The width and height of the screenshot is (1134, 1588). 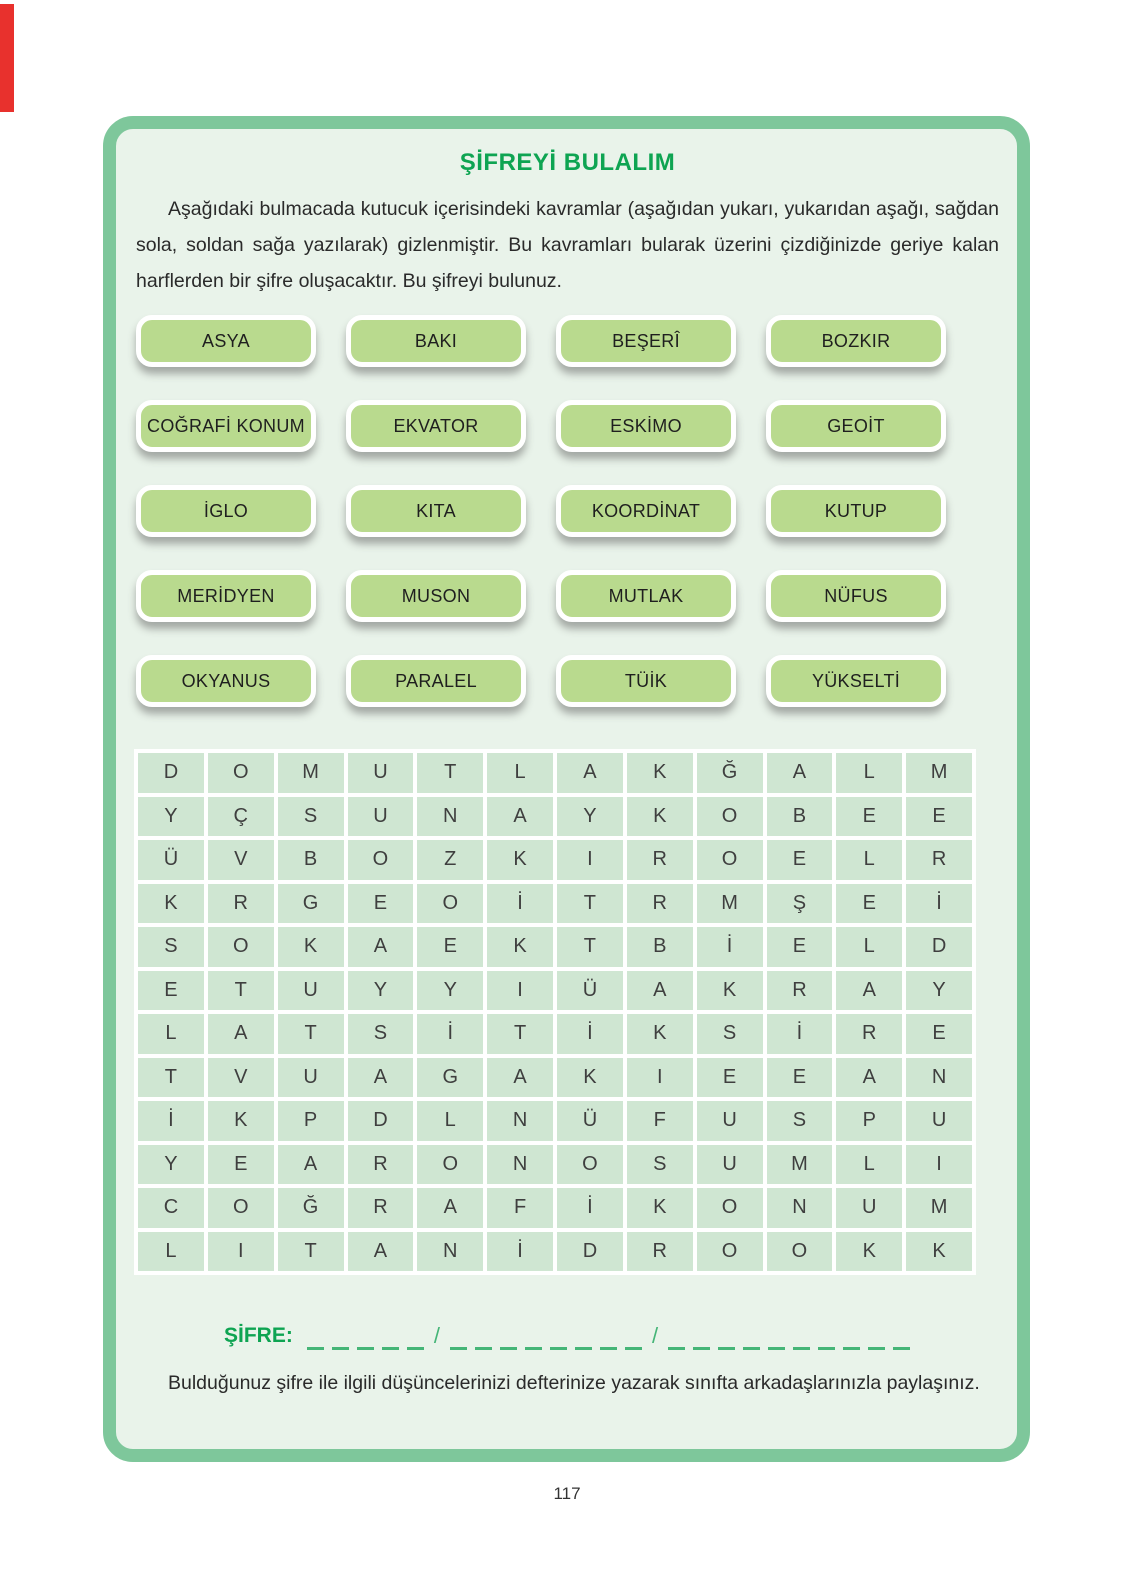 I want to click on cipher-row: ŞİFRE: / /, so click(x=567, y=1336).